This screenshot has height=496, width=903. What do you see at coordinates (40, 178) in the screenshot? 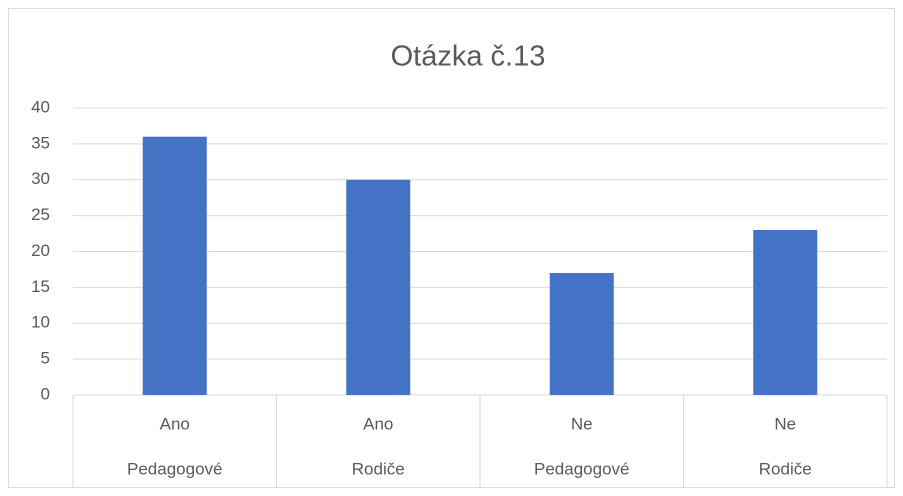
I see `y-tick-label: 30` at bounding box center [40, 178].